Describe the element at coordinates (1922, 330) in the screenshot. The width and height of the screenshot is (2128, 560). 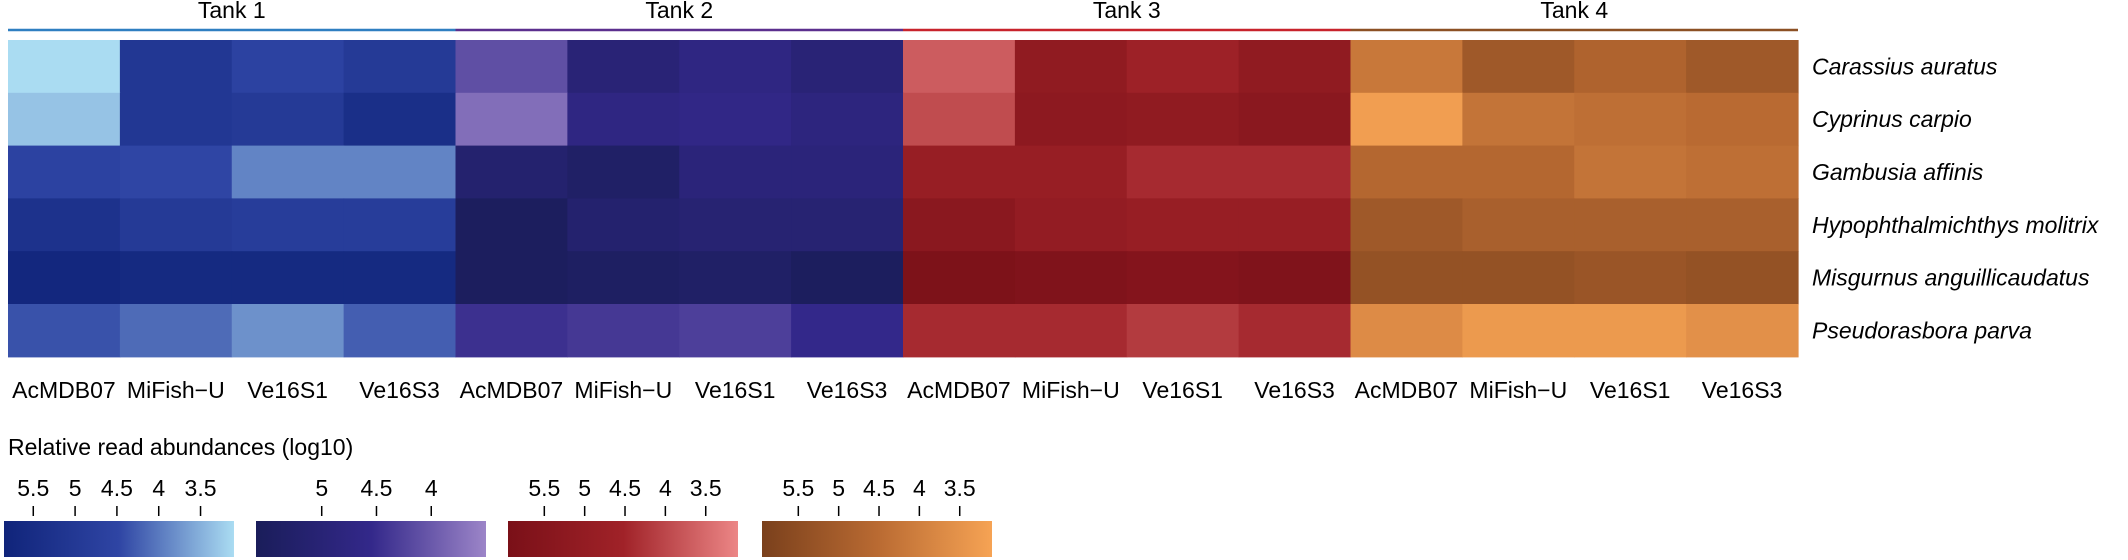
I see `species-label: Pseudorasbora parva` at that location.